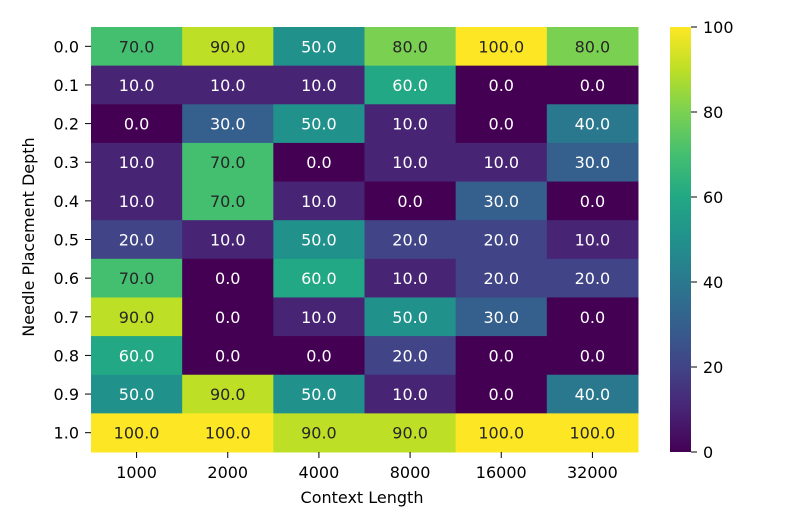 The width and height of the screenshot is (793, 529). I want to click on y-tick-label: 0.0, so click(66, 46).